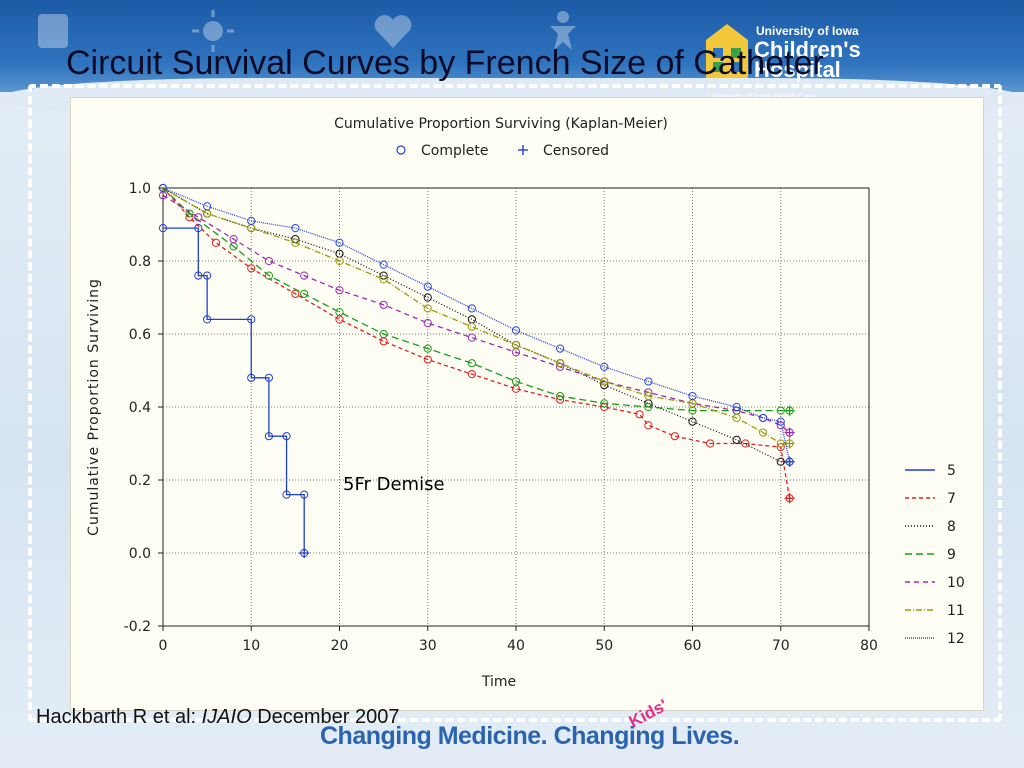 The image size is (1024, 768). Describe the element at coordinates (951, 499) in the screenshot. I see `legend-label-7: 7` at that location.